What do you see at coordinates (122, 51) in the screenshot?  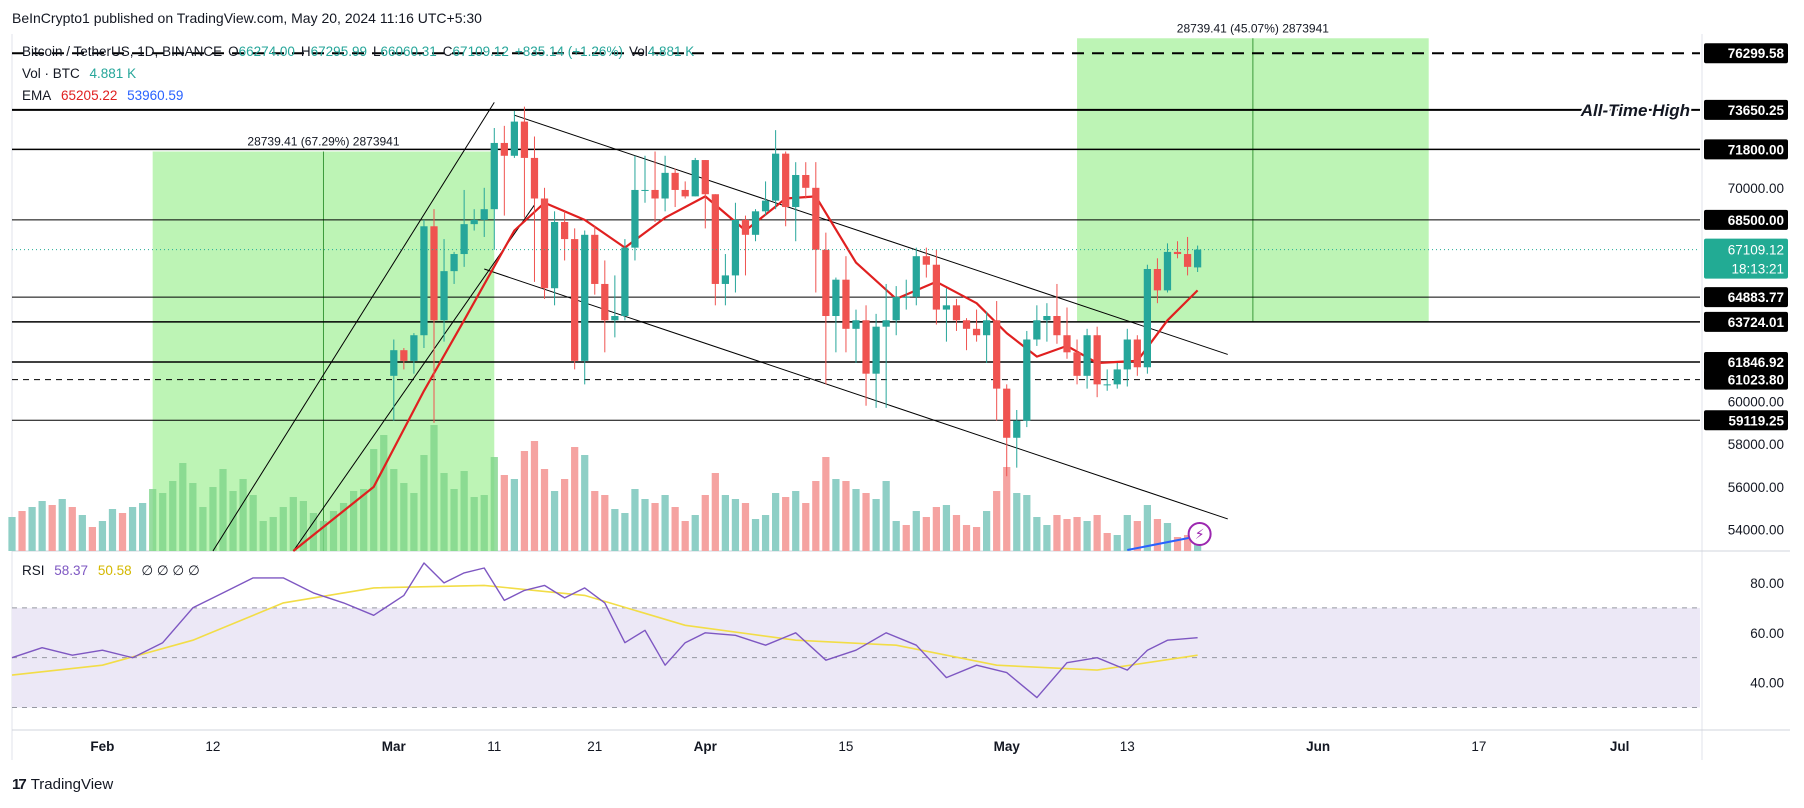 I see `symbol-title: Bitcoin / TetherUS, 1D, BINANCE` at bounding box center [122, 51].